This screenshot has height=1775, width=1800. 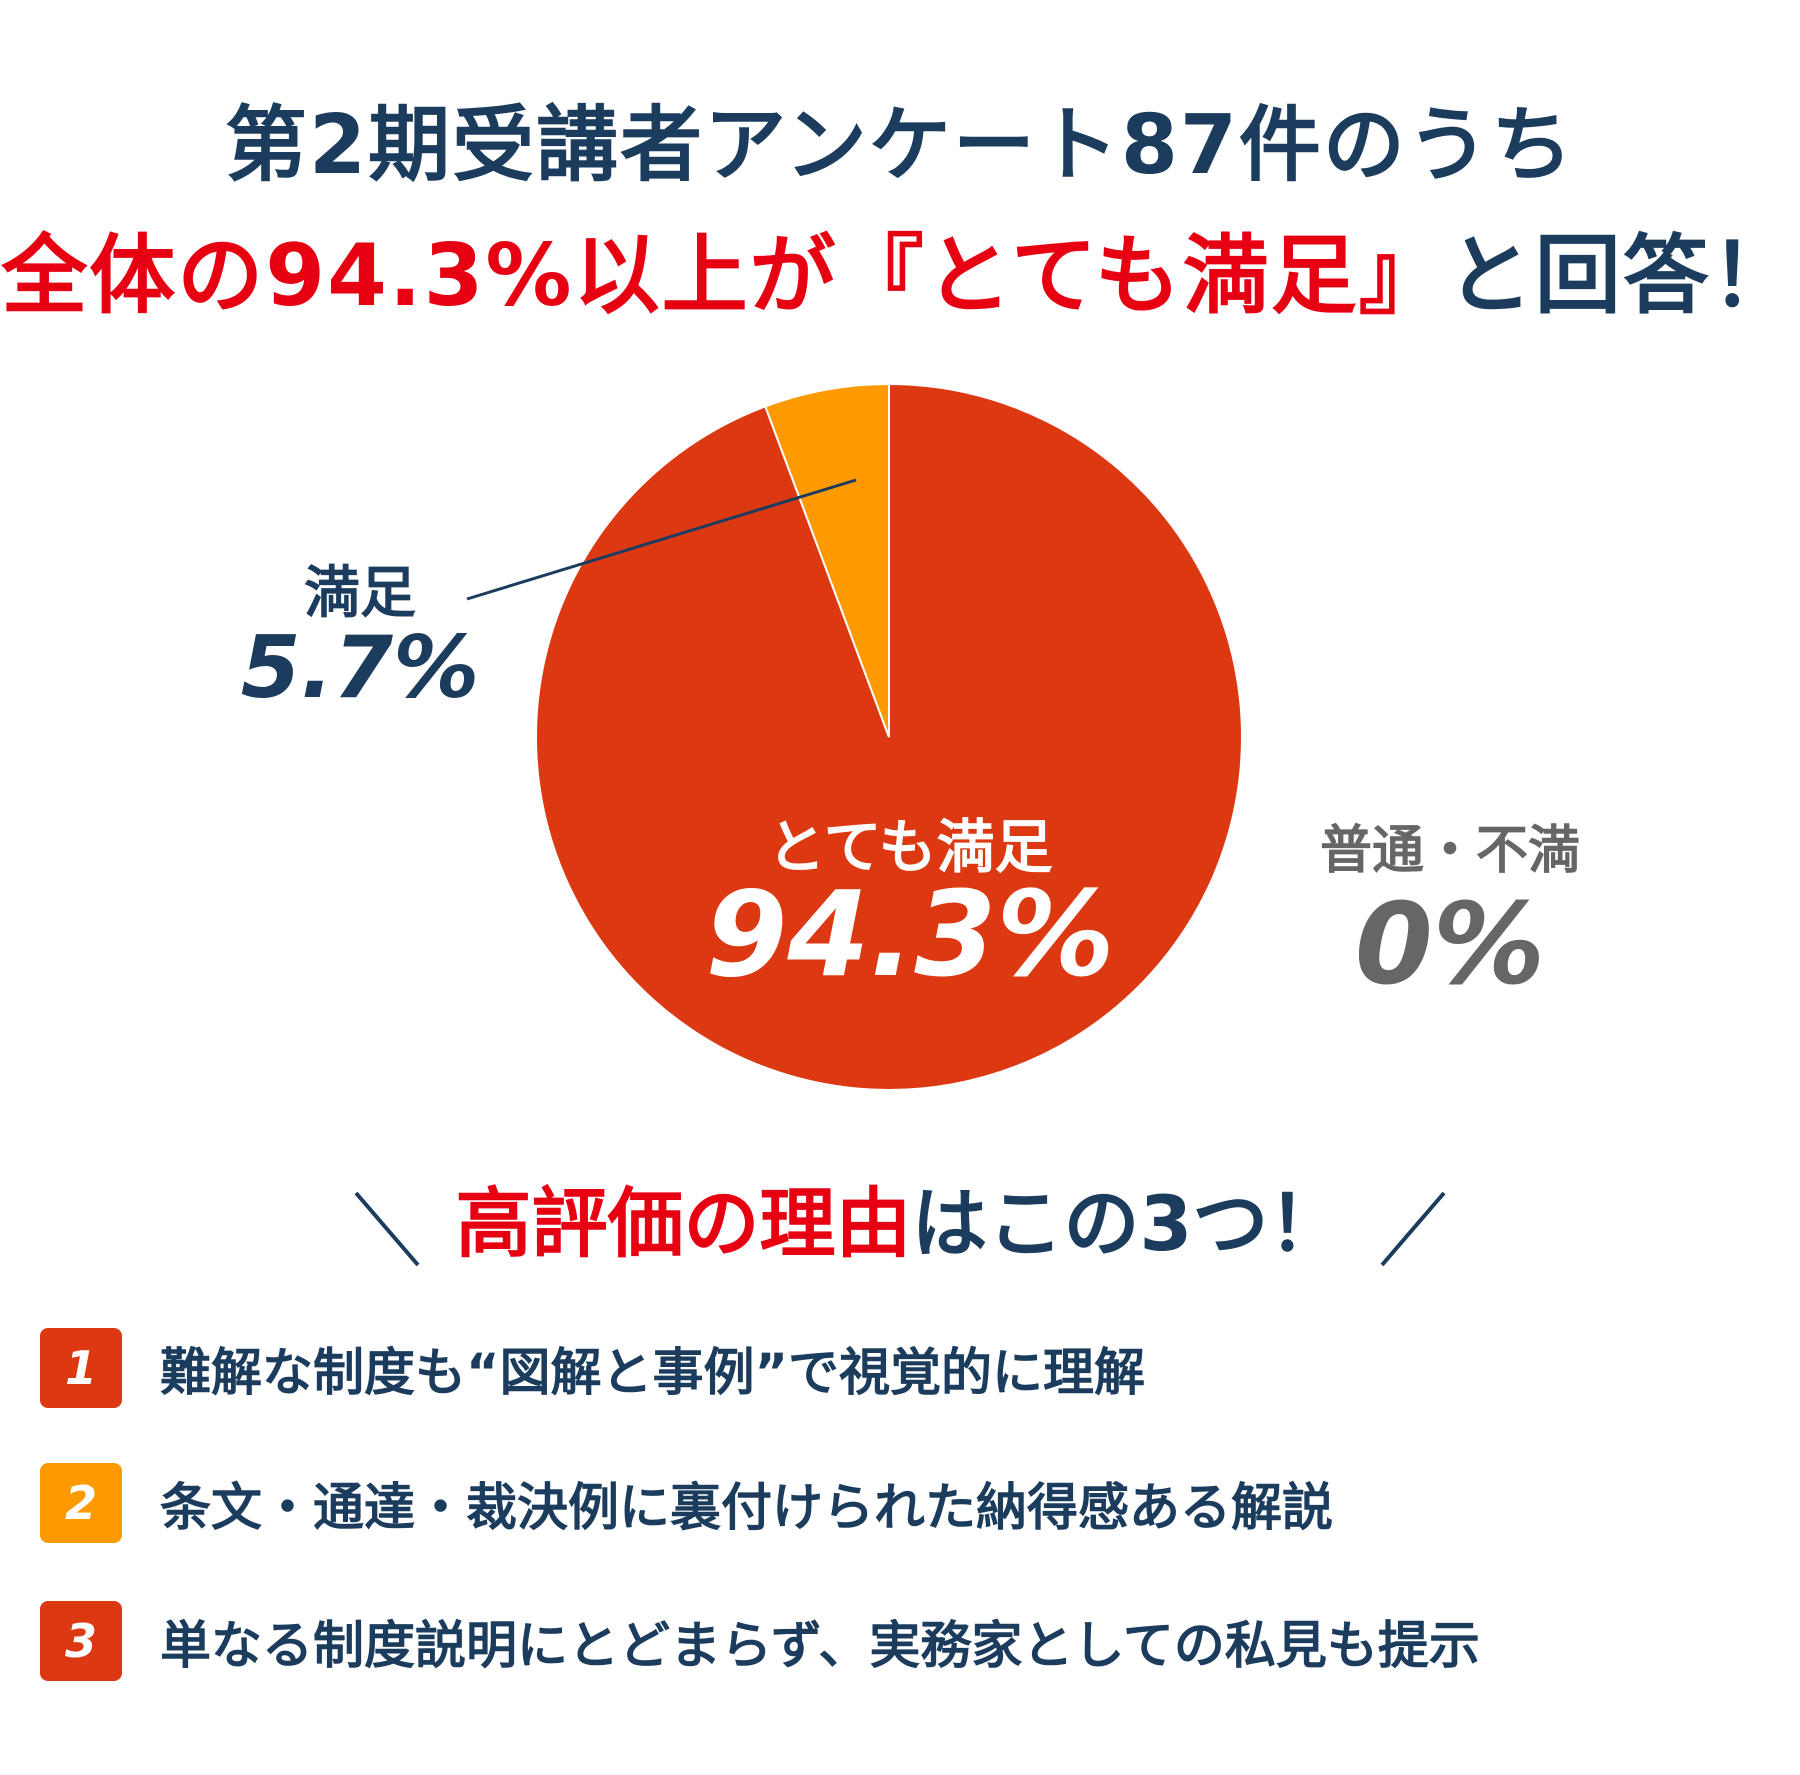 What do you see at coordinates (1450, 945) in the screenshot?
I see `slice-value-neutral-dissatisfied: 0%` at bounding box center [1450, 945].